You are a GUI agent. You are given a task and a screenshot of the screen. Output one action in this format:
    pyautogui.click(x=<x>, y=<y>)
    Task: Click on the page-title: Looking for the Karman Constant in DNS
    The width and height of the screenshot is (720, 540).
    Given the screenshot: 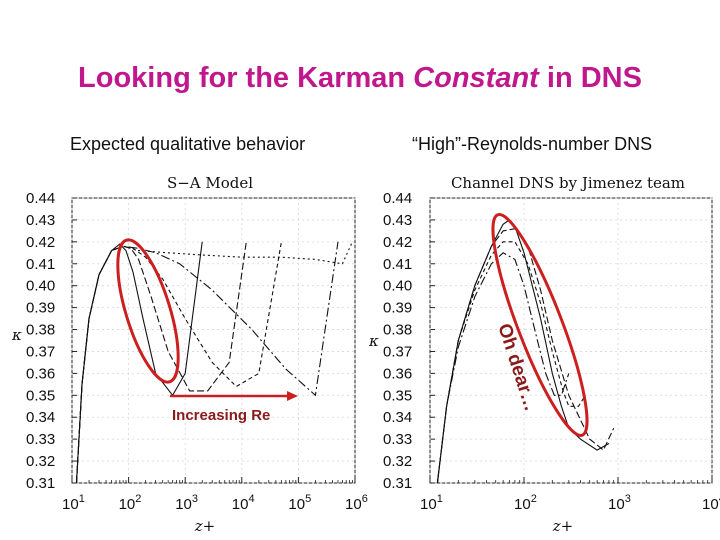 What is the action you would take?
    pyautogui.click(x=360, y=78)
    